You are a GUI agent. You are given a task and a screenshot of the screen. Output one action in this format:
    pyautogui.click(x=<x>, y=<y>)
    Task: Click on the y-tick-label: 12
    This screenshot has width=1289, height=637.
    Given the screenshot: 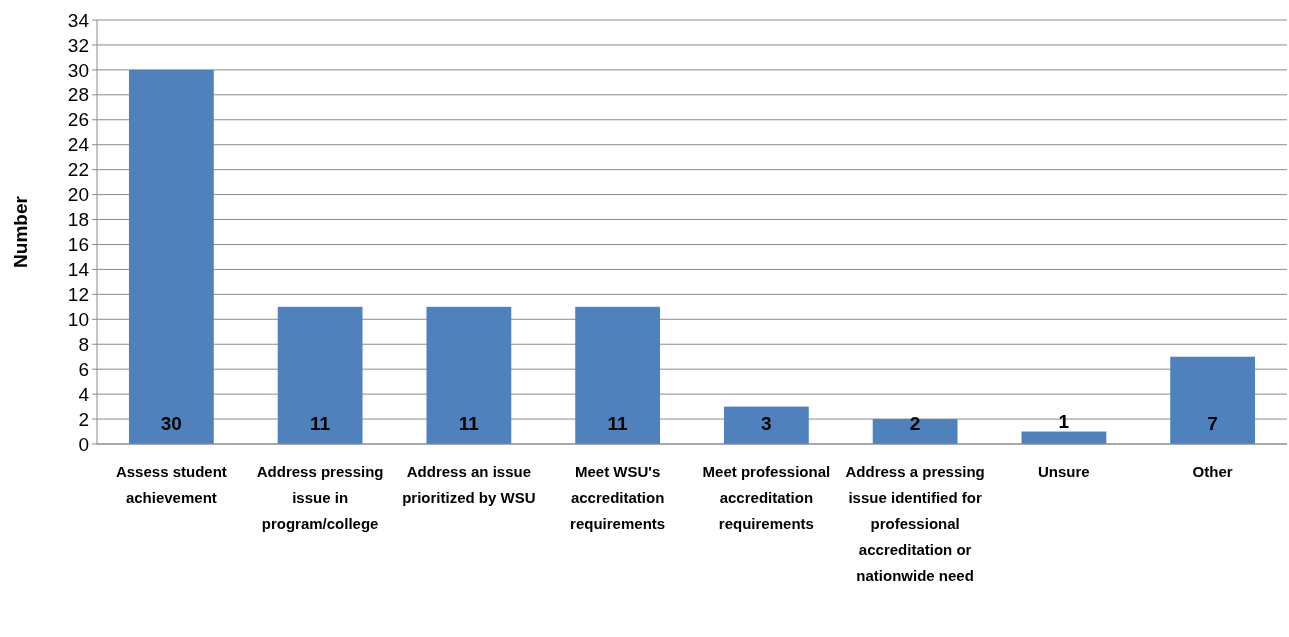 What is the action you would take?
    pyautogui.click(x=78, y=294)
    